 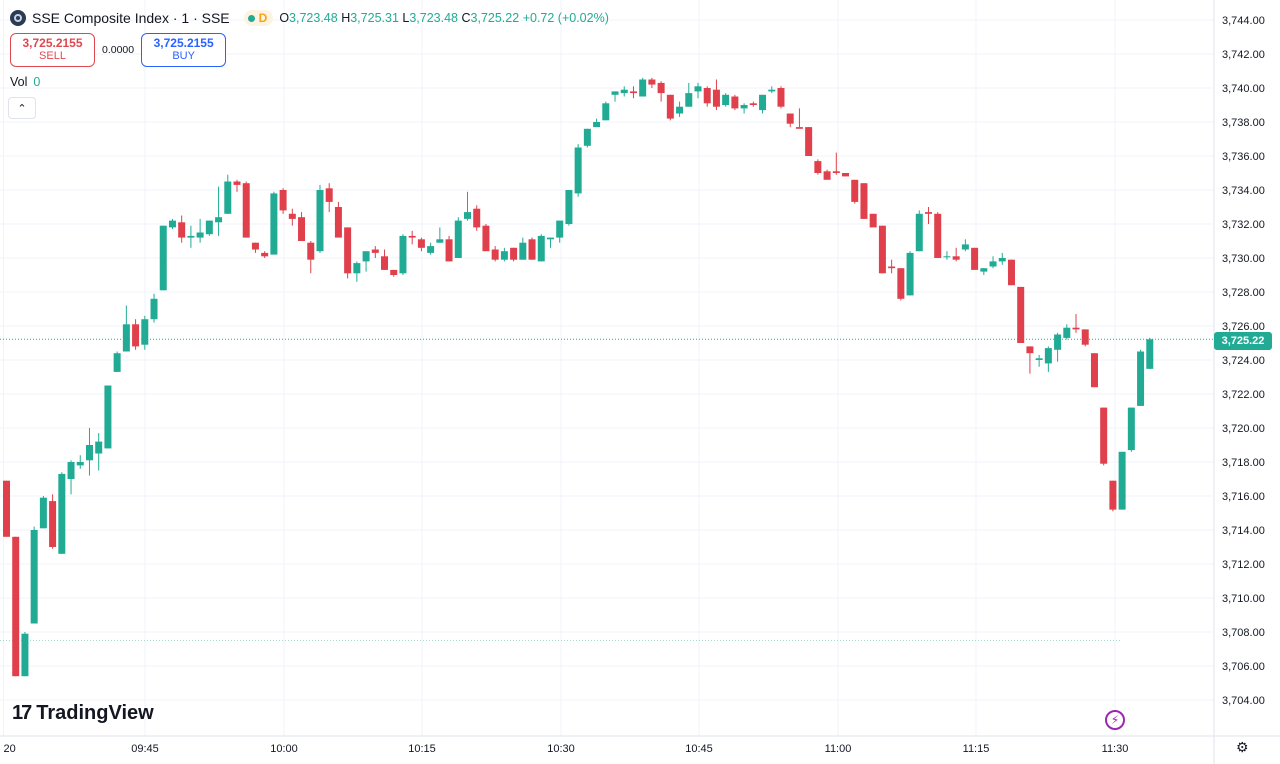 I want to click on status-badge-letter: D, so click(x=263, y=18).